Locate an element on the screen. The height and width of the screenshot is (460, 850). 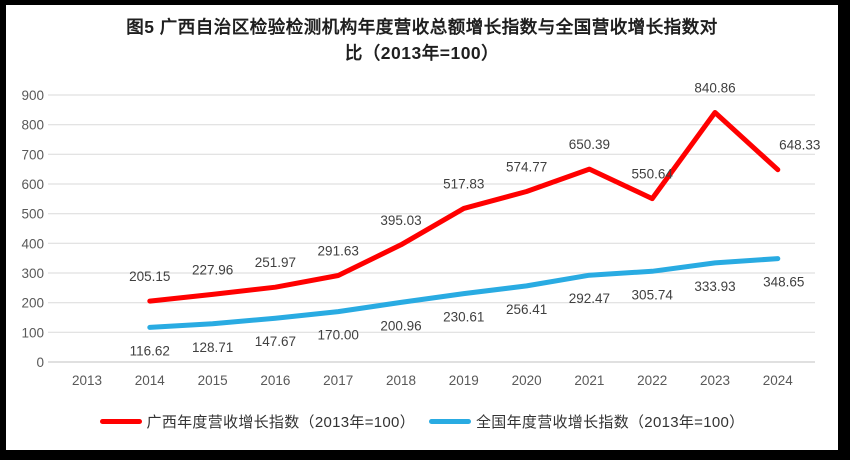
national-series-label: 全国年度营收增长指数（2013年=100） is located at coordinates (610, 422).